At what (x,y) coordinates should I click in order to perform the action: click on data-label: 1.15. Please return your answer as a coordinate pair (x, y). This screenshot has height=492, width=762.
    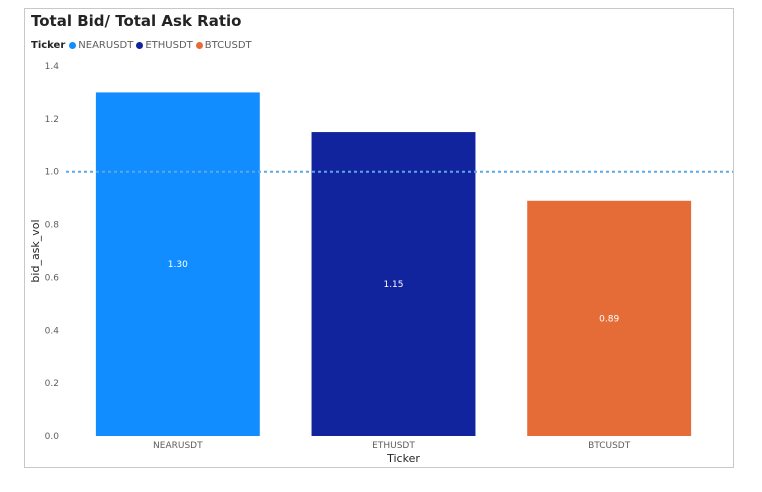
    Looking at the image, I should click on (393, 285).